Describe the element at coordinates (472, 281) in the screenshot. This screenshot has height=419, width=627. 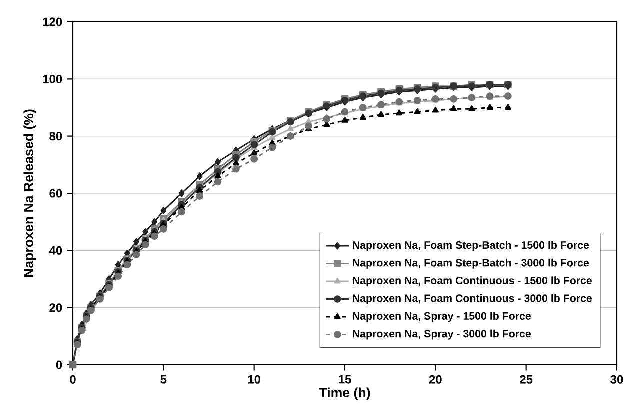
I see `legend-label: Naproxen Na, Foam Continuous - 1500 lb Force` at that location.